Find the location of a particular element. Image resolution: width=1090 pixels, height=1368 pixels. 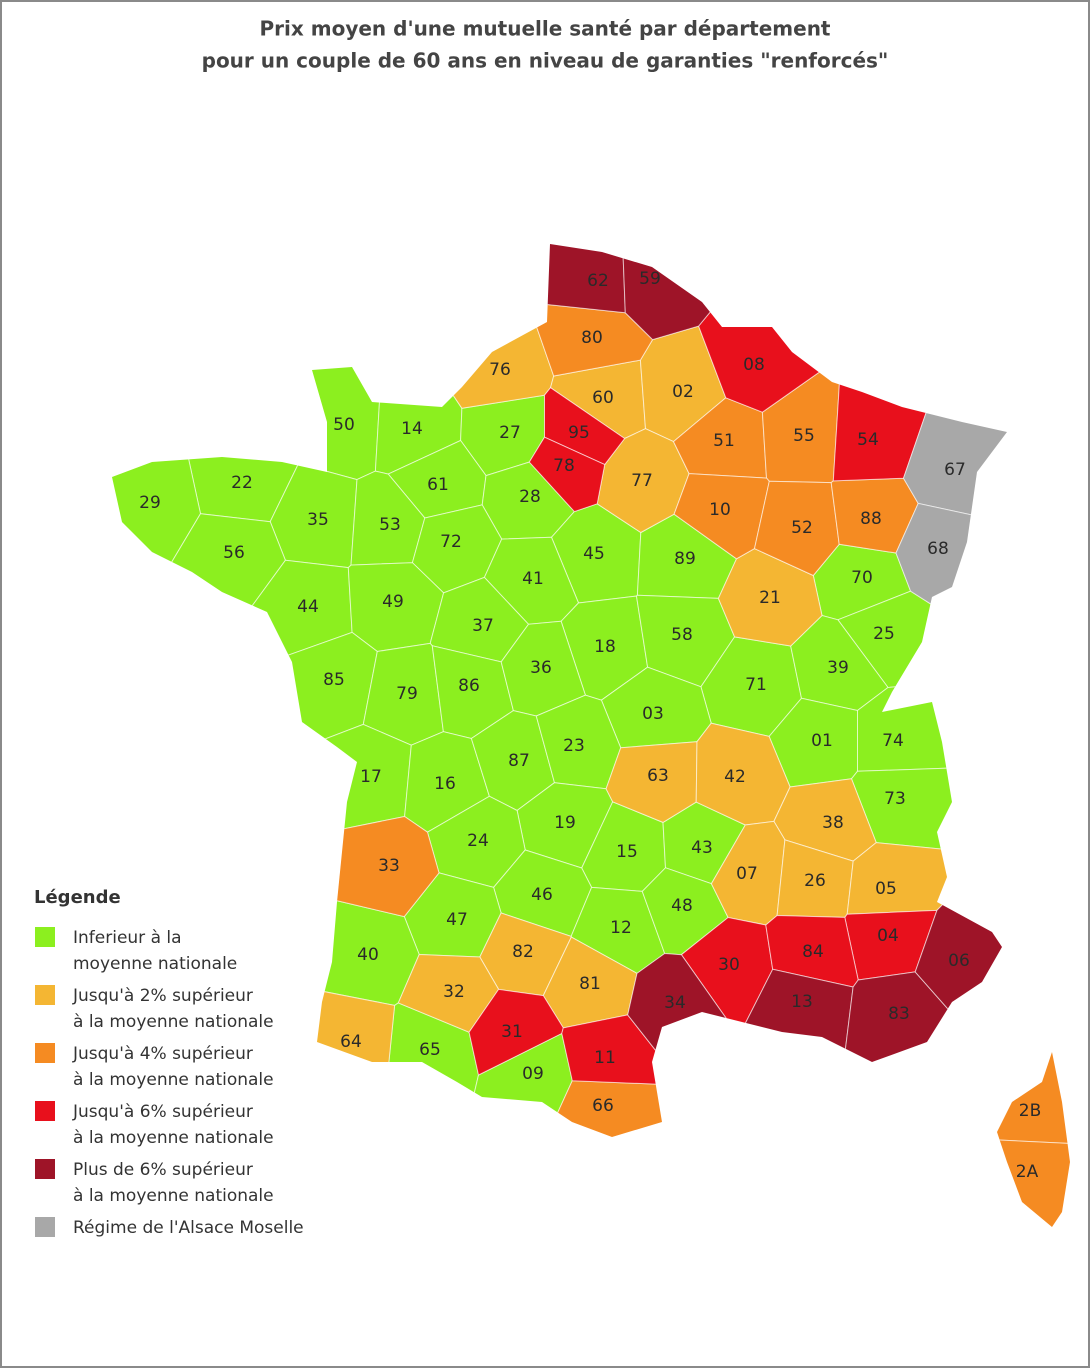

department-code: 46 is located at coordinates (542, 895).